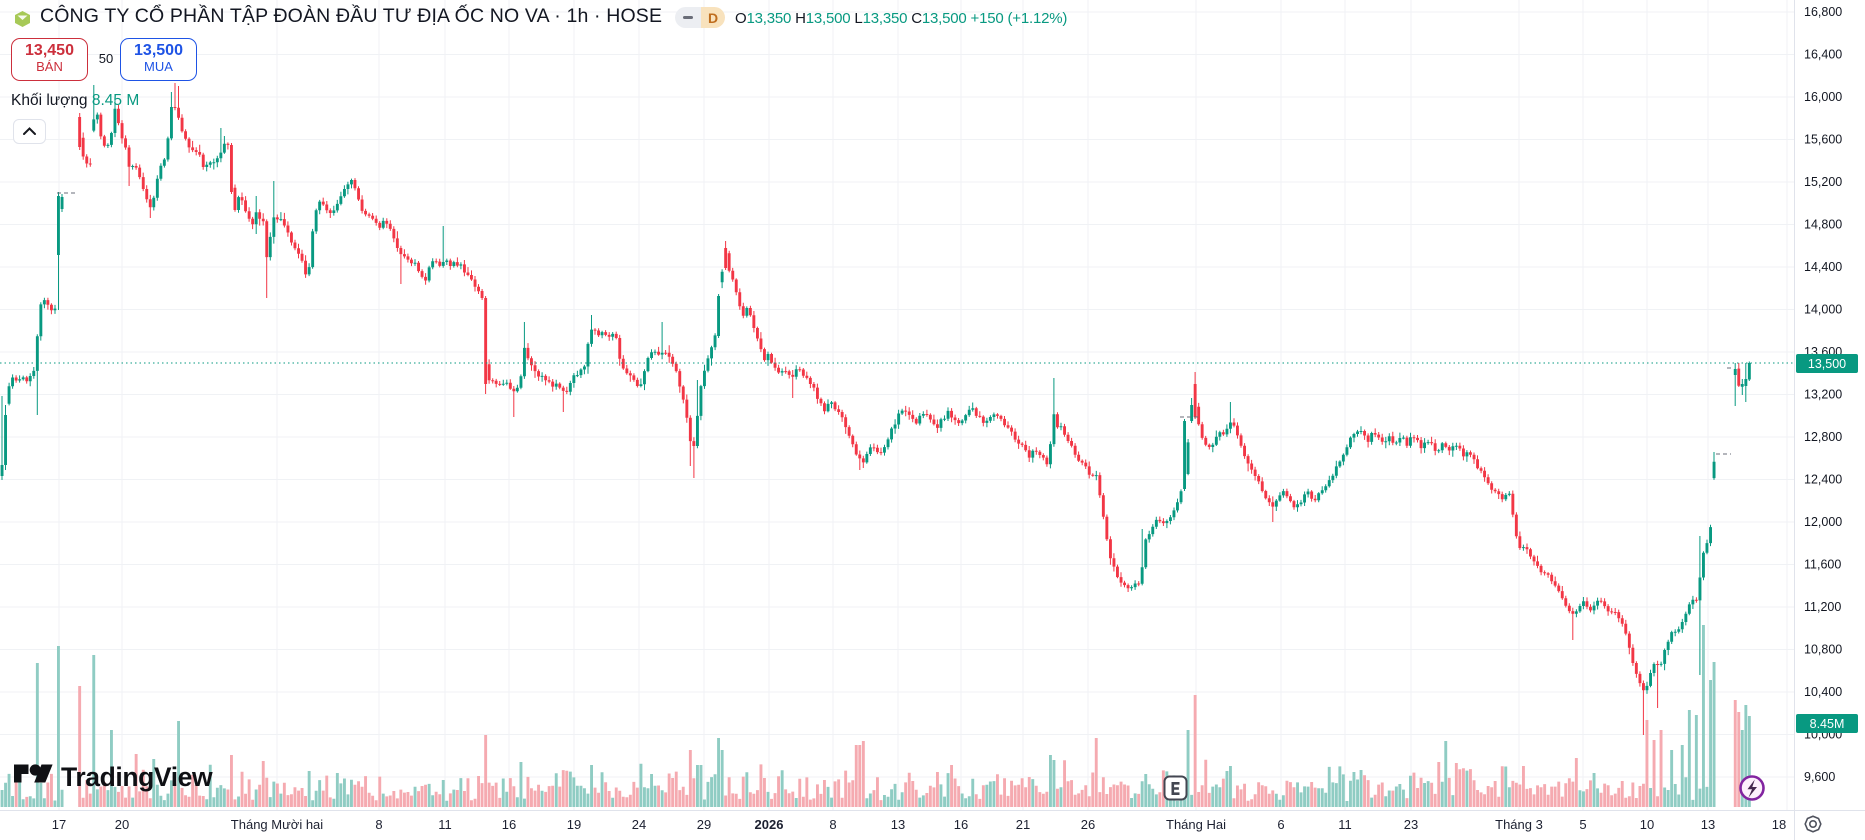 This screenshot has width=1865, height=840. What do you see at coordinates (1822, 607) in the screenshot?
I see `svg-text: 11,200` at bounding box center [1822, 607].